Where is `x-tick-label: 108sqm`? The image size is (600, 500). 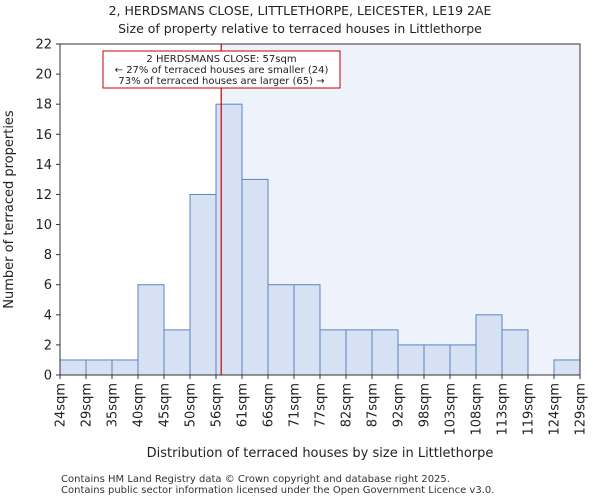
x-tick-label: 108sqm is located at coordinates (477, 409).